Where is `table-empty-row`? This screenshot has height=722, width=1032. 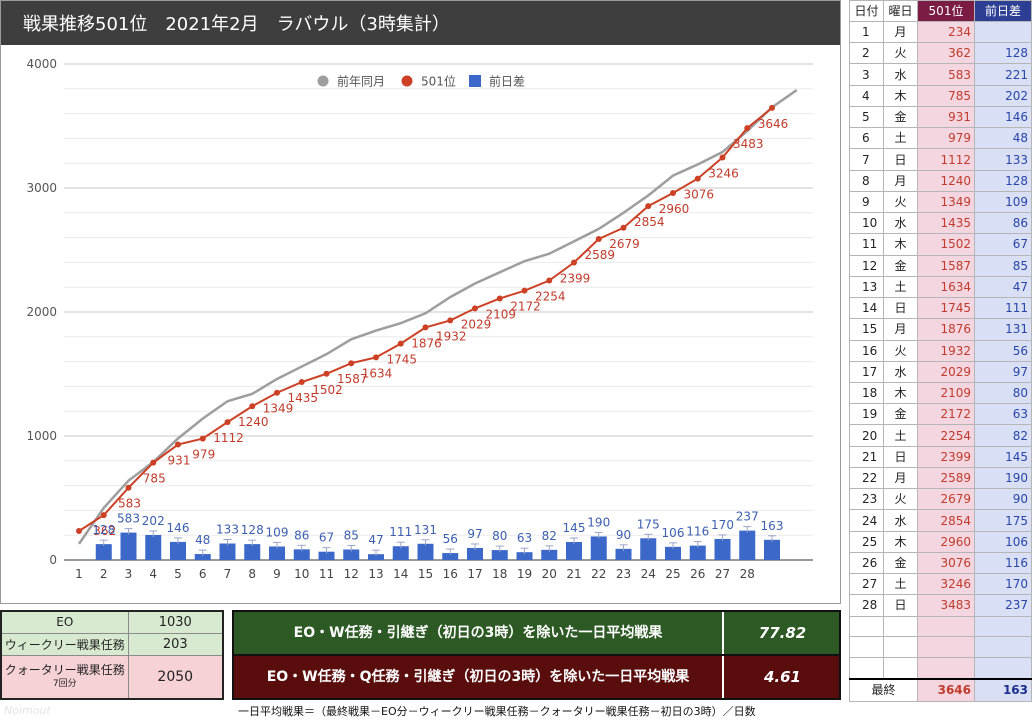 table-empty-row is located at coordinates (940, 647).